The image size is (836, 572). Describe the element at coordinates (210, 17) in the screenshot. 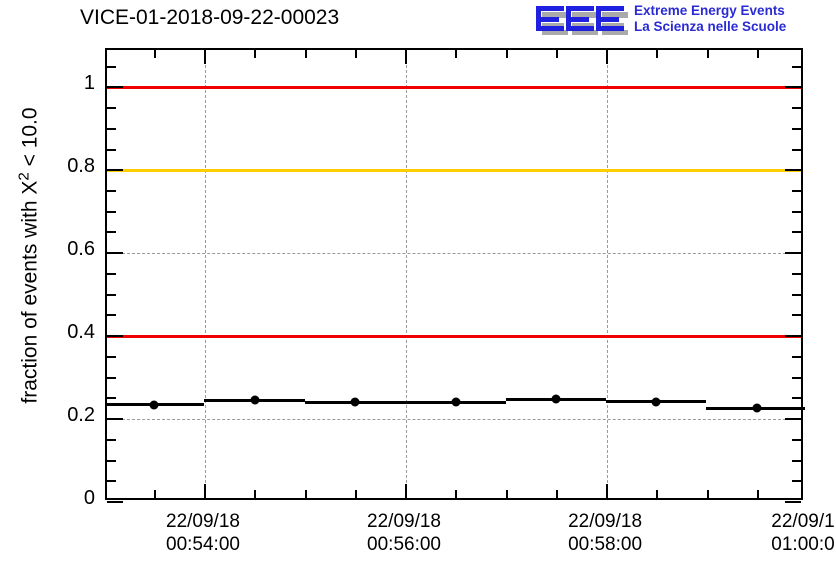

I see `page-title: VICE-01-2018-09-22-00023` at that location.